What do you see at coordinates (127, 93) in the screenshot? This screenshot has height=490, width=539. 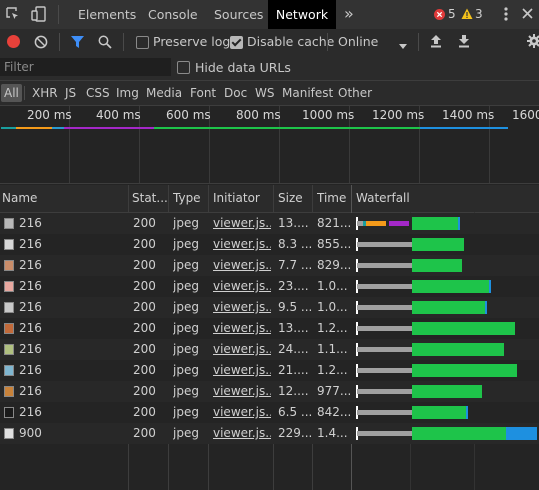 I see `type-filter-img: Img` at bounding box center [127, 93].